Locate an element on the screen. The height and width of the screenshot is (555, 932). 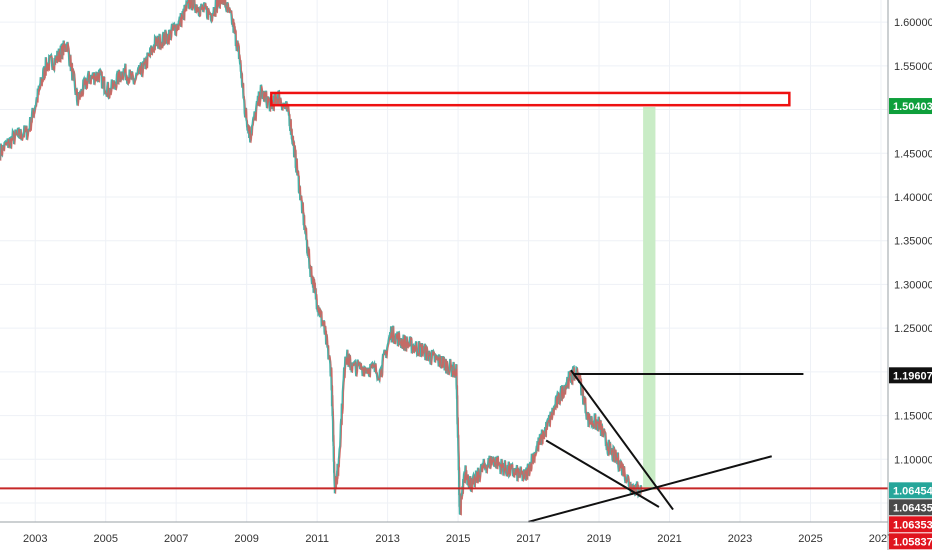
annotations-back is located at coordinates (649, 298).